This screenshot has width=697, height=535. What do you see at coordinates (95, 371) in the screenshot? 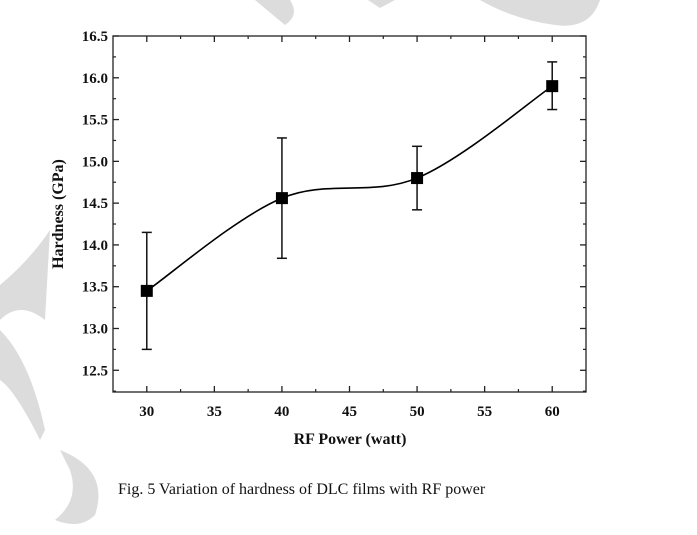
I see `y-tick-label: 12.5` at bounding box center [95, 371].